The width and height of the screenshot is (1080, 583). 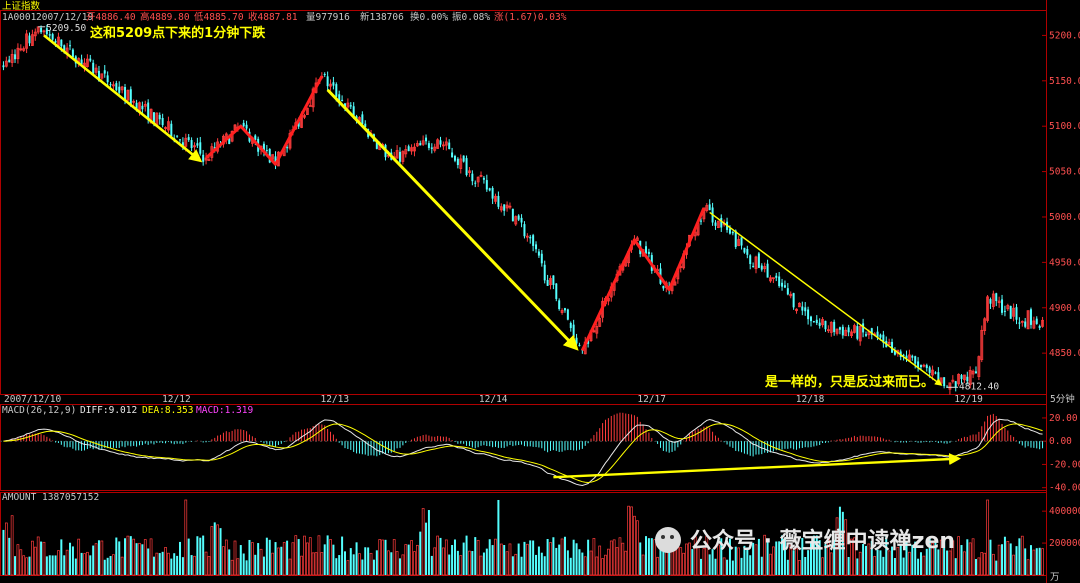 I want to click on low-label: 低4885.70, so click(x=219, y=17).